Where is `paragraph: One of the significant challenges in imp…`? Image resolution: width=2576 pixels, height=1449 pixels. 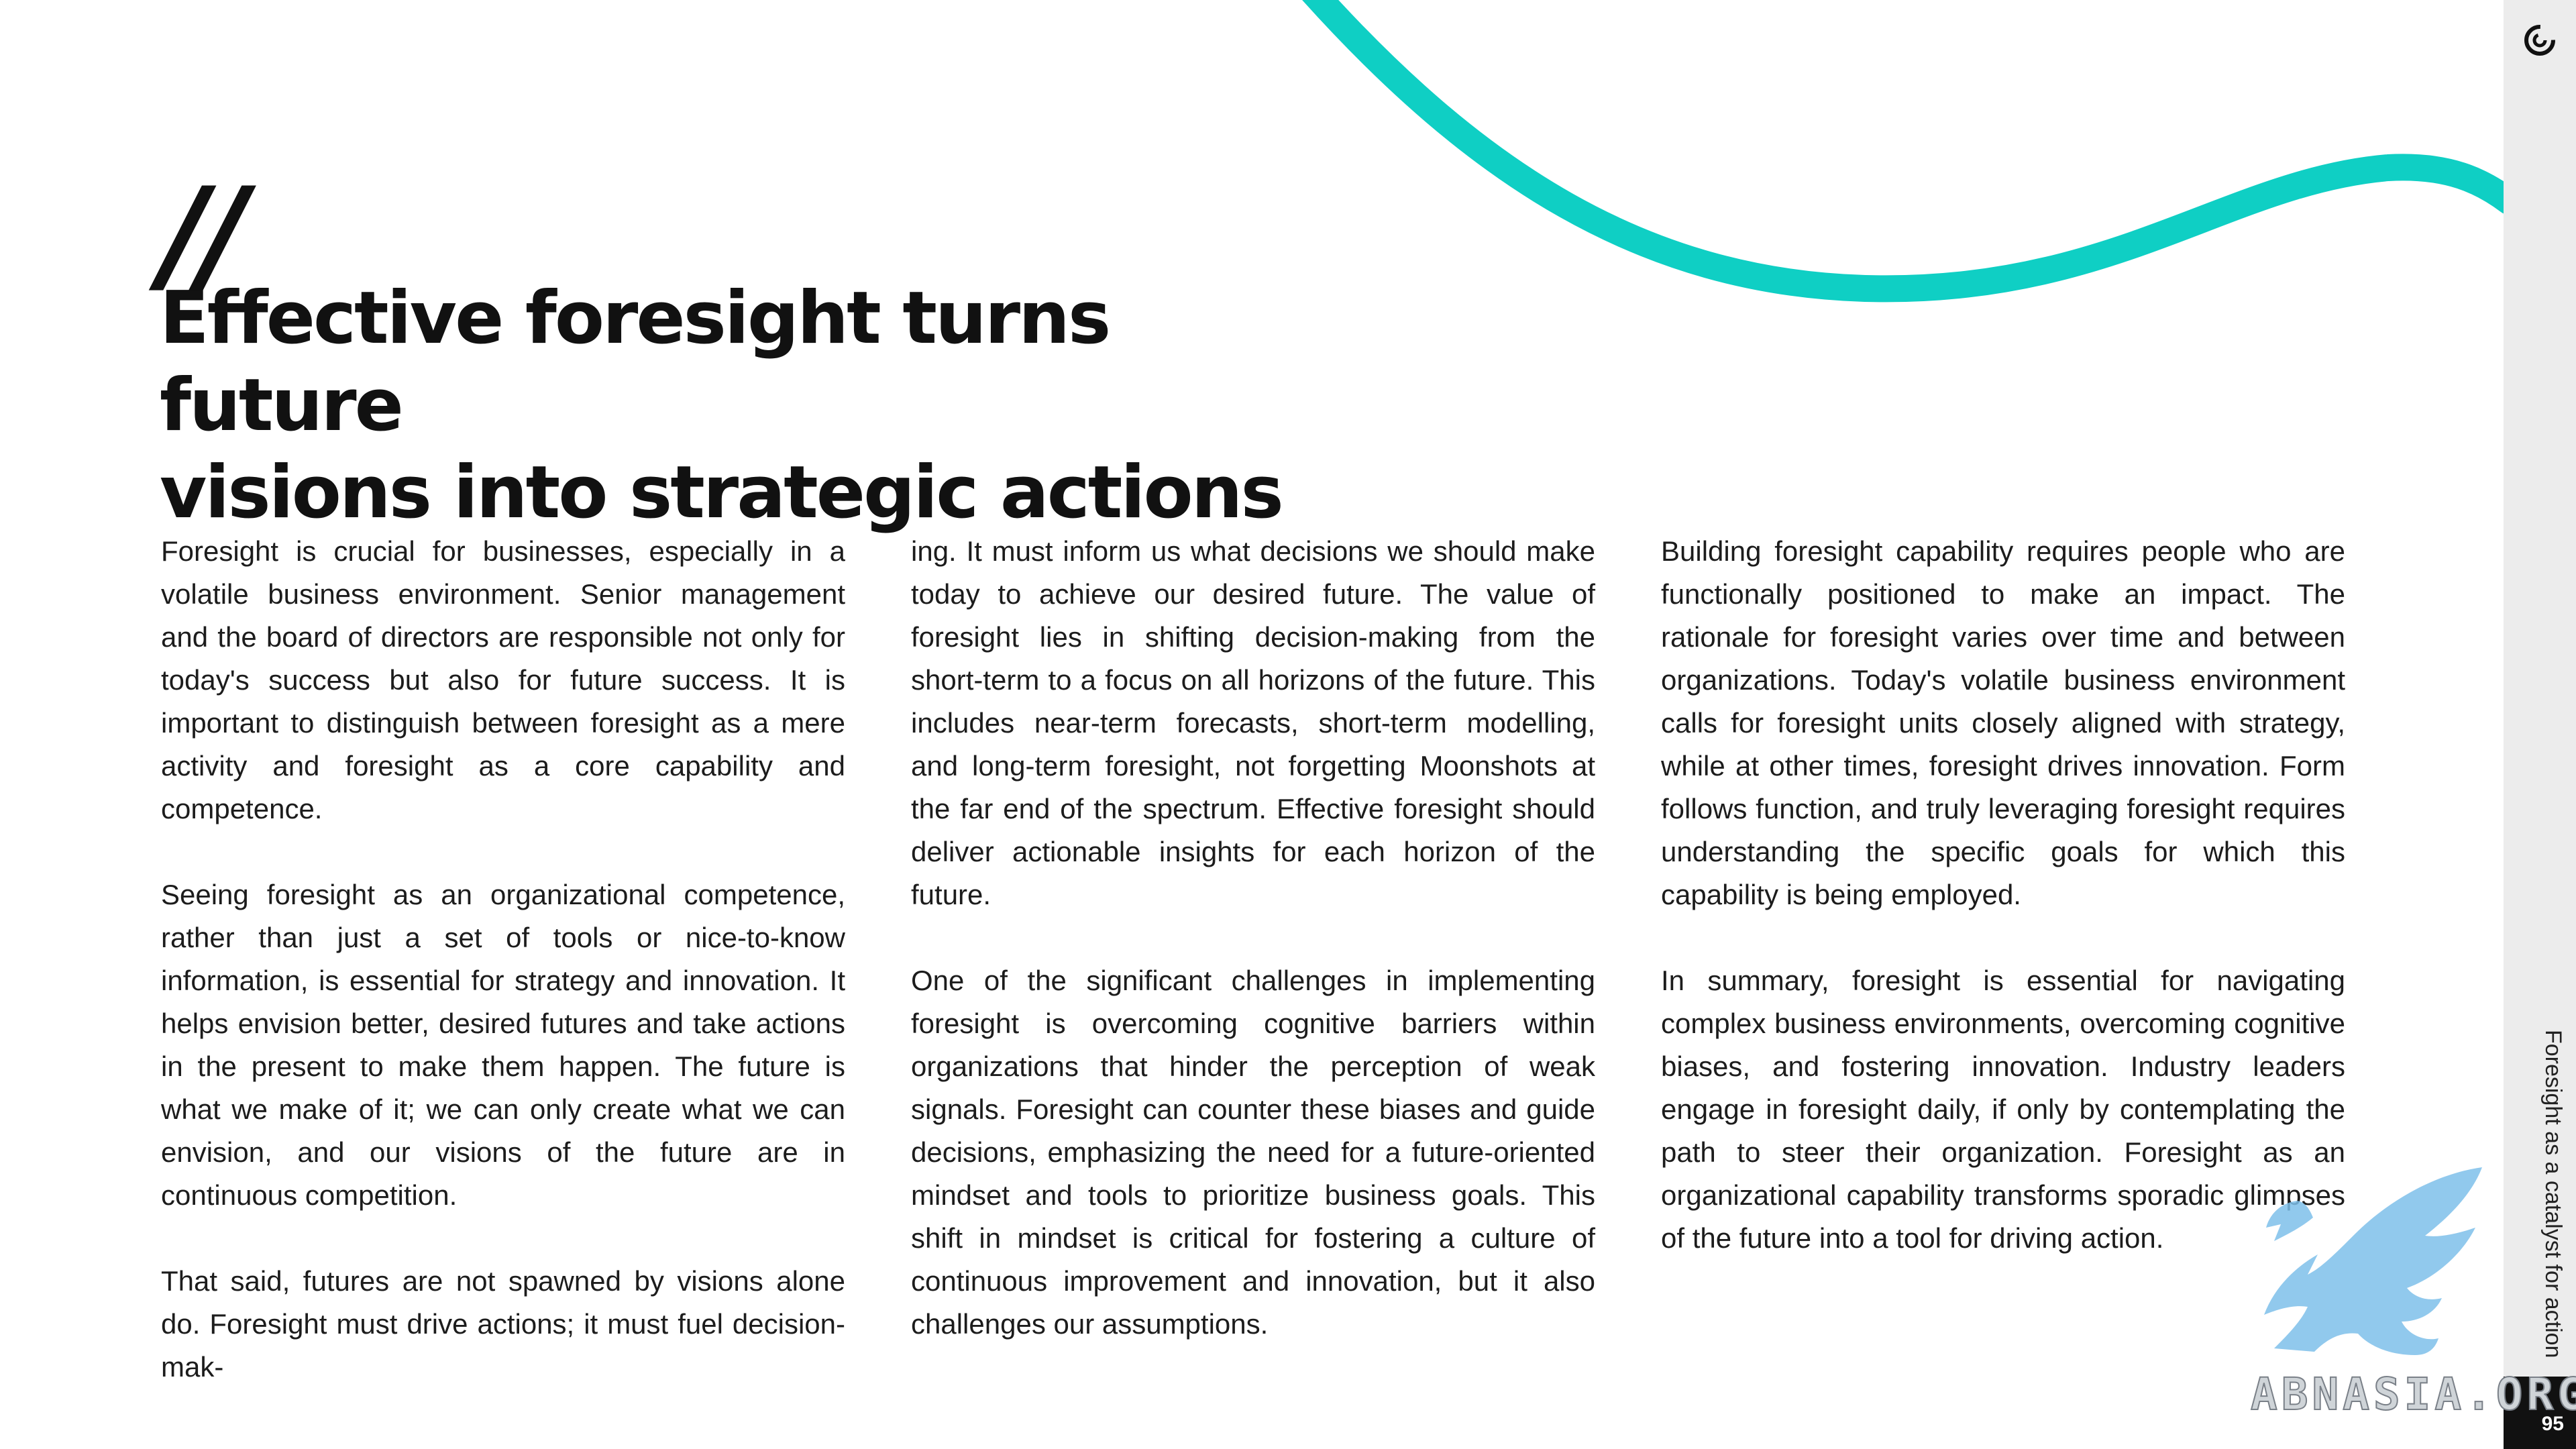
paragraph: One of the significant challenges in imp… is located at coordinates (1253, 1152).